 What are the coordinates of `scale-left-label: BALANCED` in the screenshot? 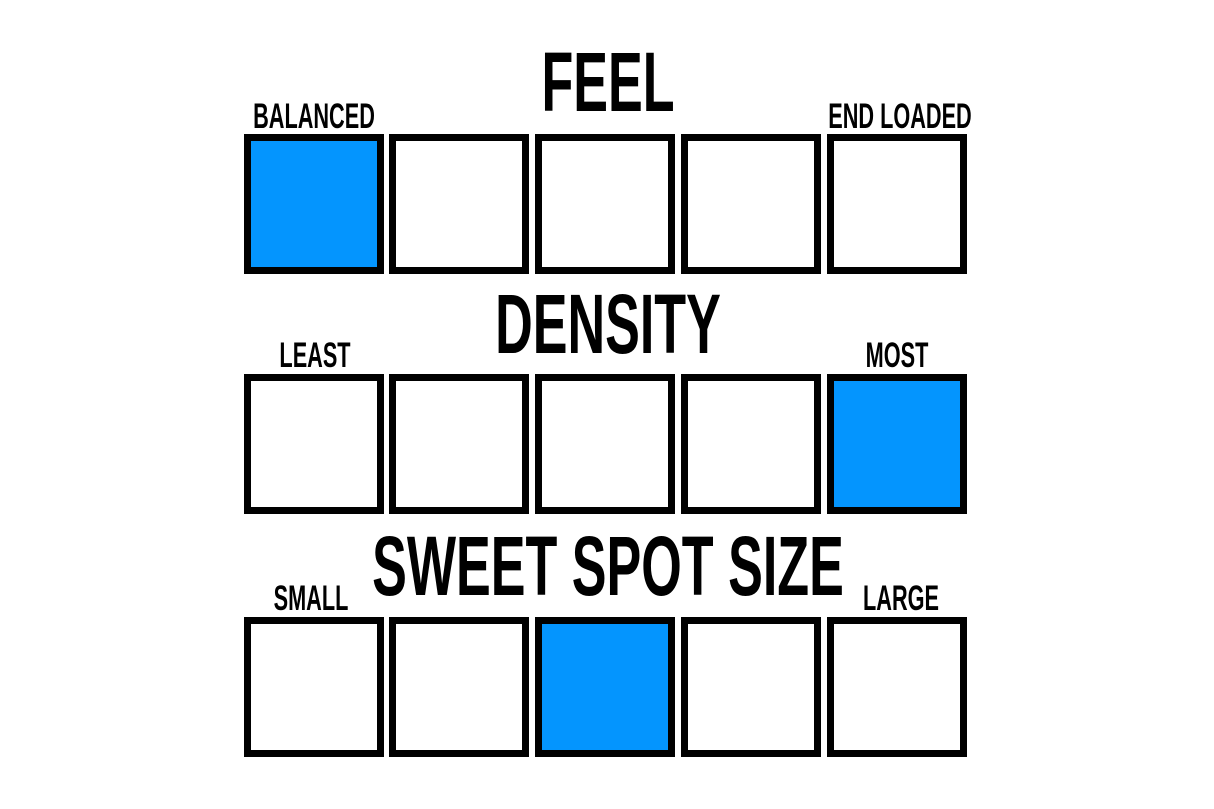 It's located at (314, 116).